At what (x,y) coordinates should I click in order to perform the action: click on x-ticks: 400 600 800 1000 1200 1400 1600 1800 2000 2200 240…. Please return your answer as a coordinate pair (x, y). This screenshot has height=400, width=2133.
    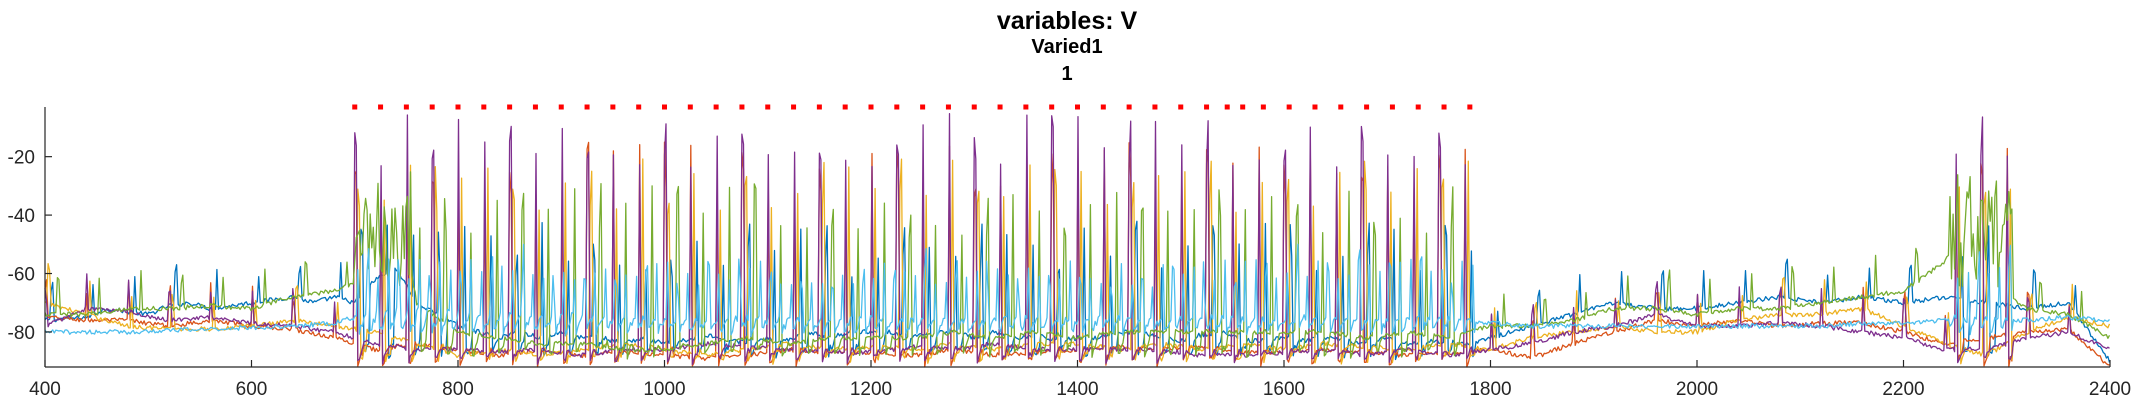
    Looking at the image, I should click on (1080, 380).